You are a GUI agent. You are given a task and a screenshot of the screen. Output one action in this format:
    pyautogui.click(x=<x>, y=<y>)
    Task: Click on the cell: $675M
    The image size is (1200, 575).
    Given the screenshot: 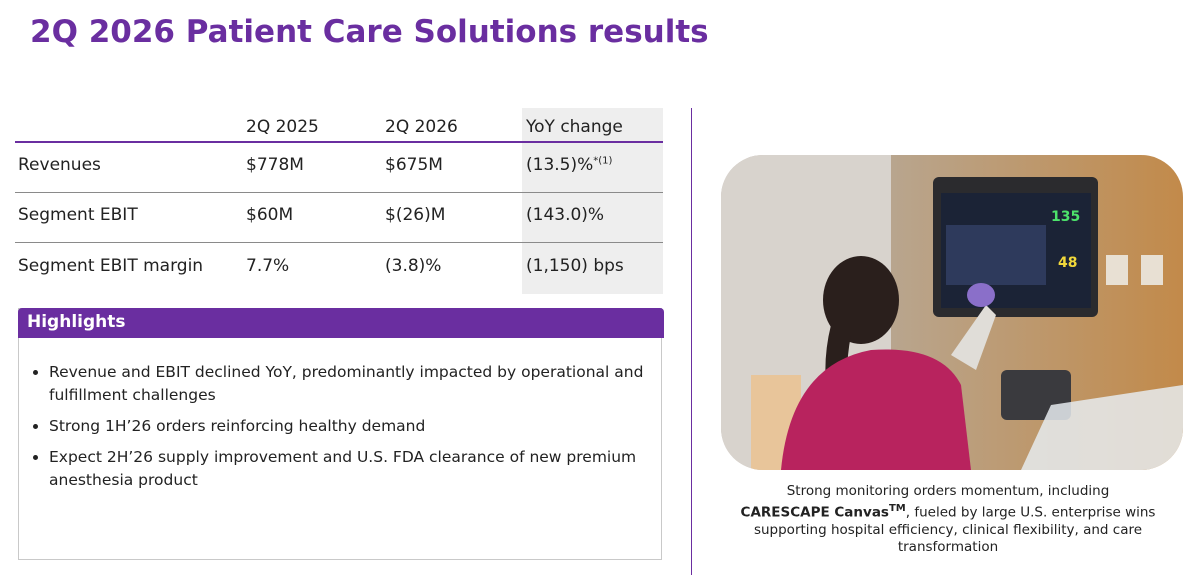 What is the action you would take?
    pyautogui.click(x=414, y=165)
    